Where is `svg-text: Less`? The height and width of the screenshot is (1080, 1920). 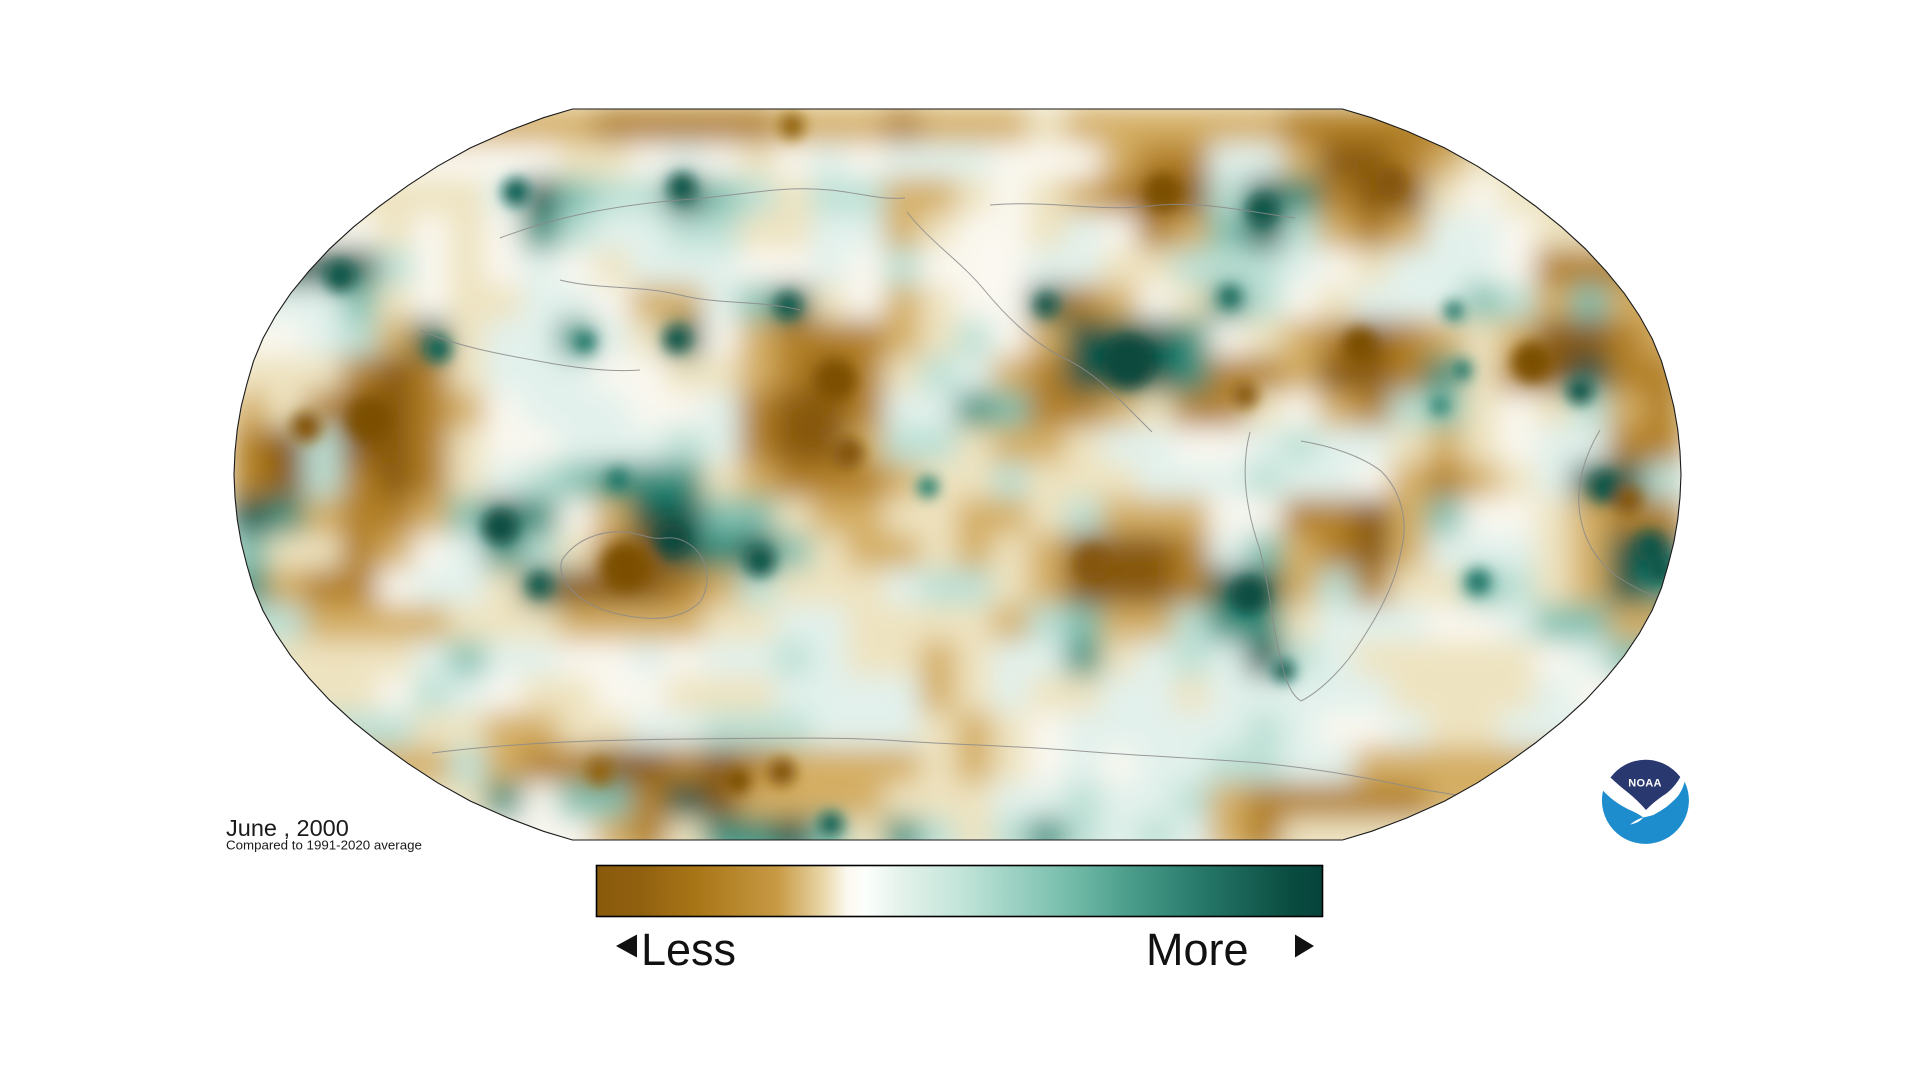 svg-text: Less is located at coordinates (688, 949).